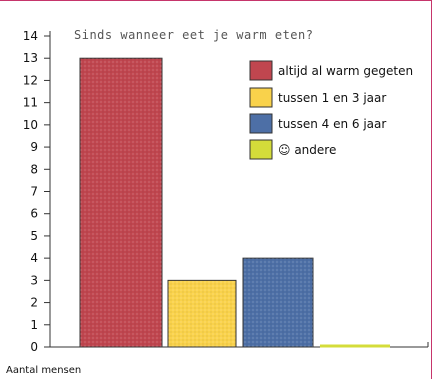 This screenshot has width=432, height=380. Describe the element at coordinates (34, 169) in the screenshot. I see `y-tick-label: 8` at that location.